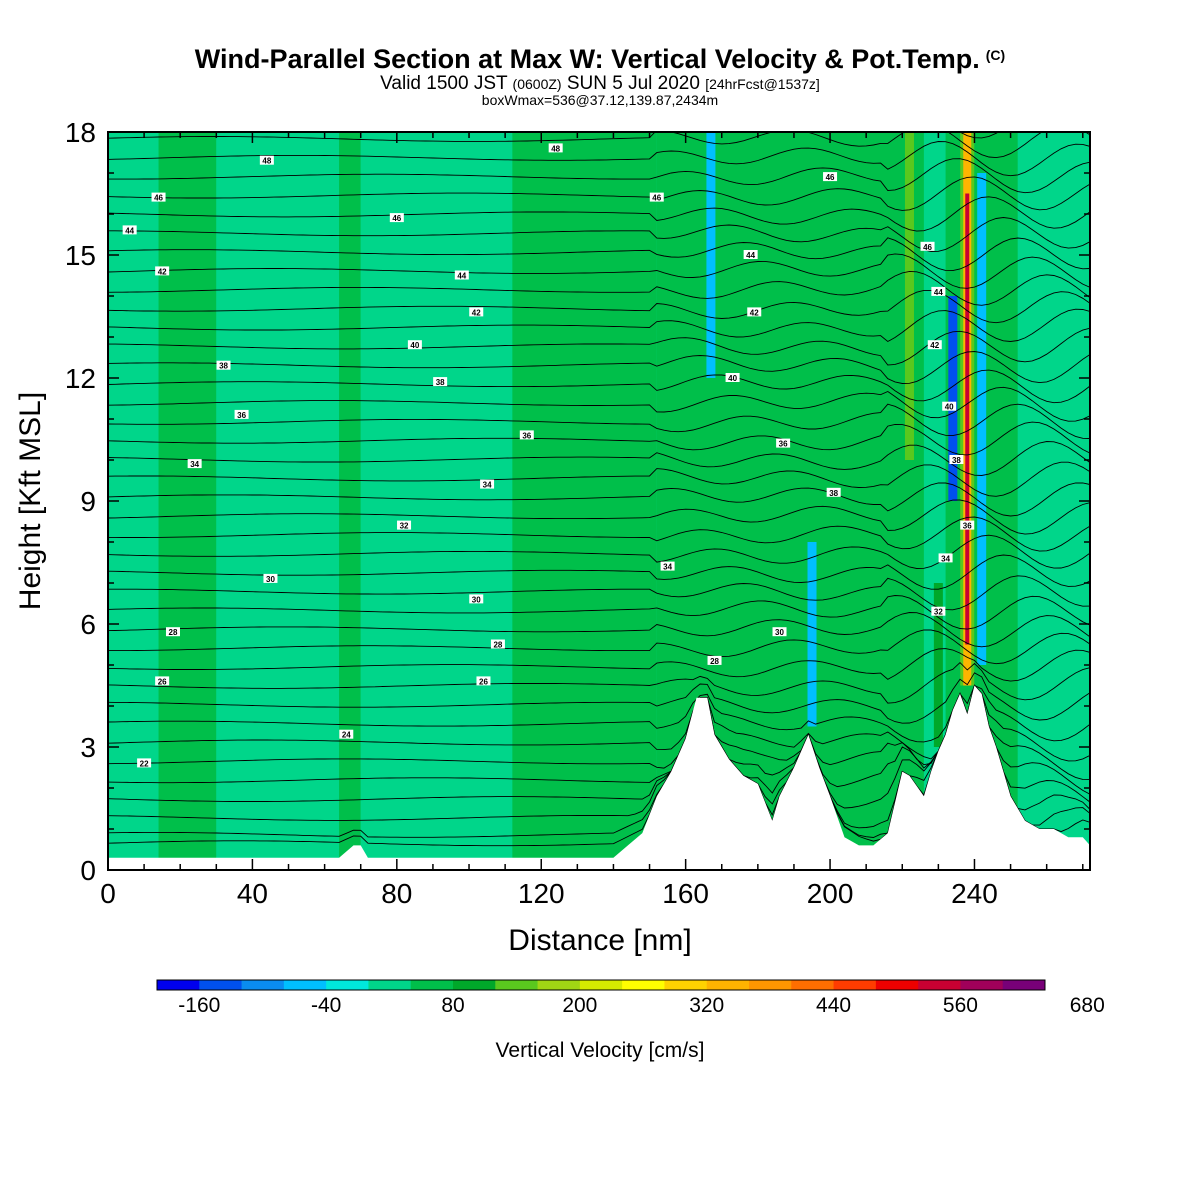  I want to click on contour-label-text: 36, so click(783, 444).